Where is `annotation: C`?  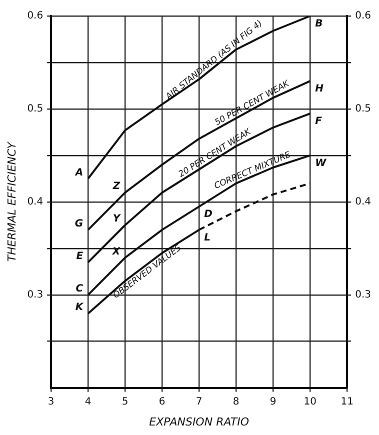
annotation: C is located at coordinates (80, 288).